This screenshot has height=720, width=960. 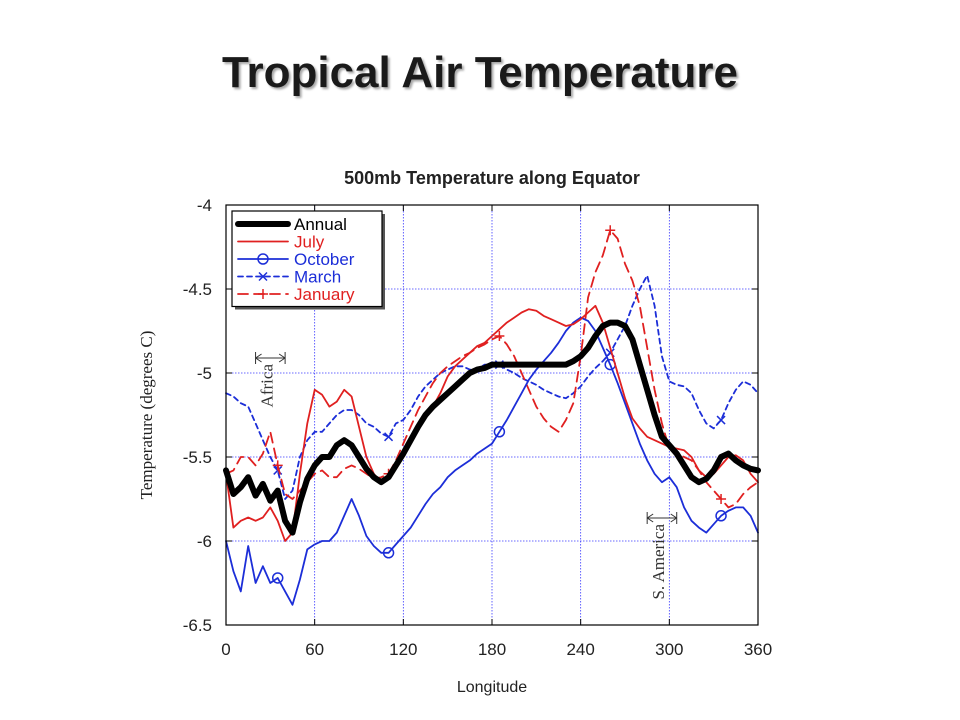 What do you see at coordinates (204, 541) in the screenshot?
I see `y-tick-label: -6` at bounding box center [204, 541].